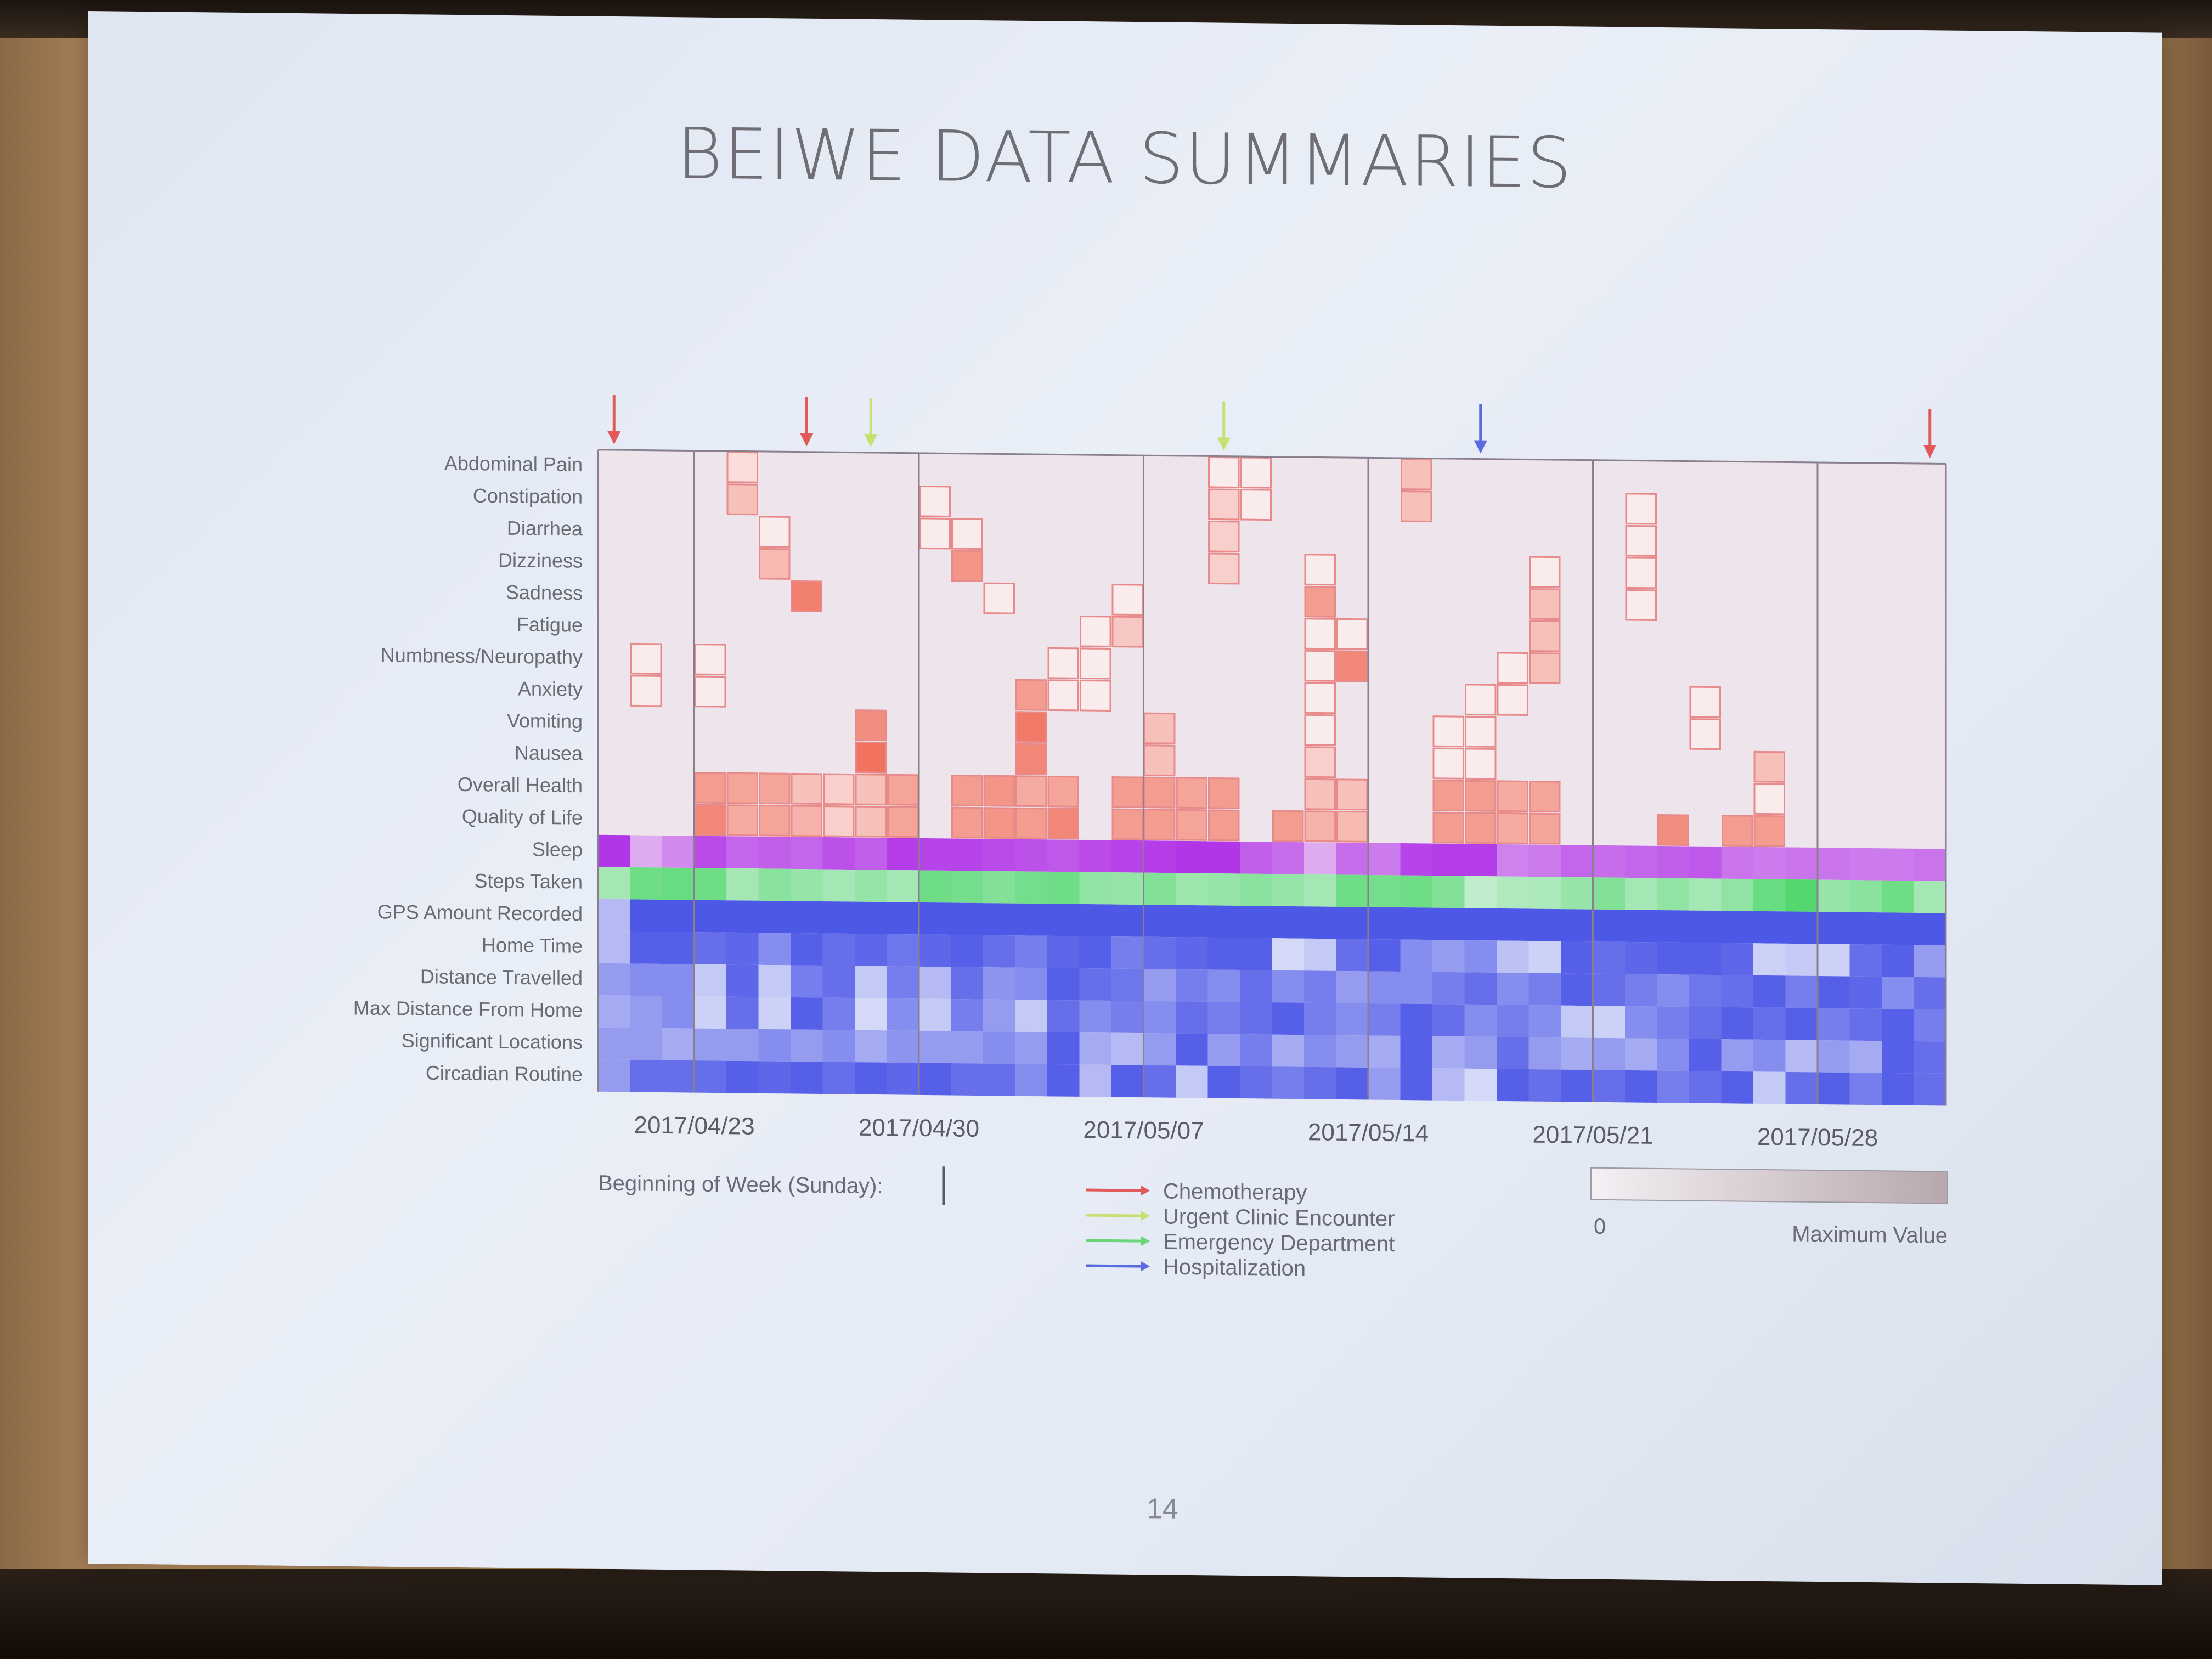 Image resolution: width=2212 pixels, height=1659 pixels. Describe the element at coordinates (1235, 1268) in the screenshot. I see `legend-label: Hospitalization` at that location.